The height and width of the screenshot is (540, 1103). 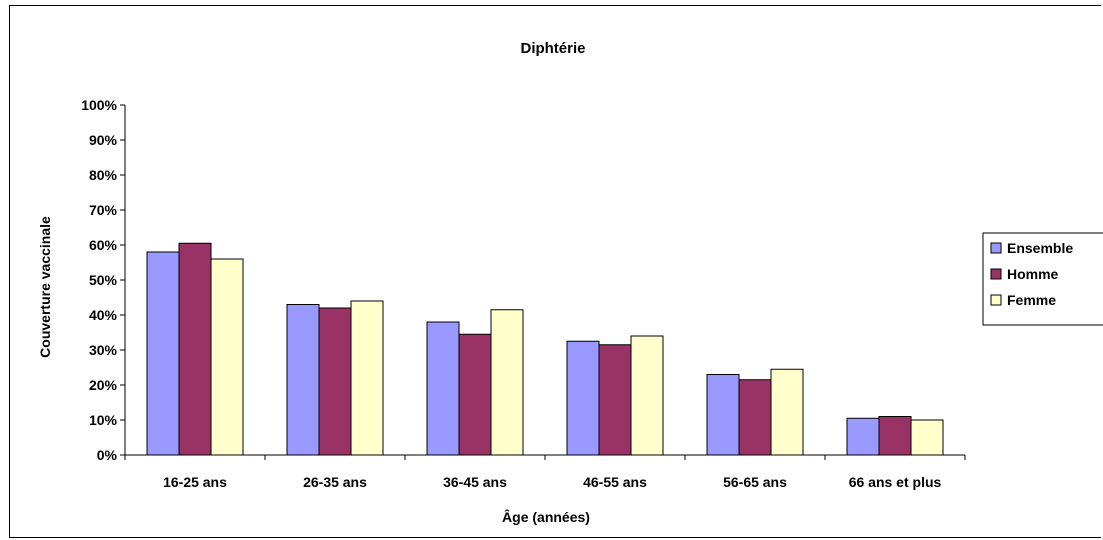 I want to click on x-axis-title: Âge (années), so click(x=546, y=516).